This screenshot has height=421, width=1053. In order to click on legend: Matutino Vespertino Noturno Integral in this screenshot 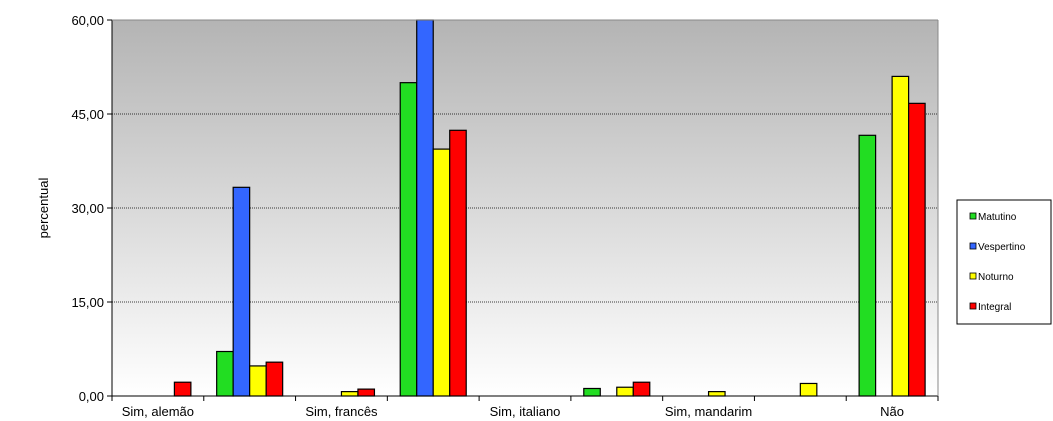, I will do `click(1004, 262)`.